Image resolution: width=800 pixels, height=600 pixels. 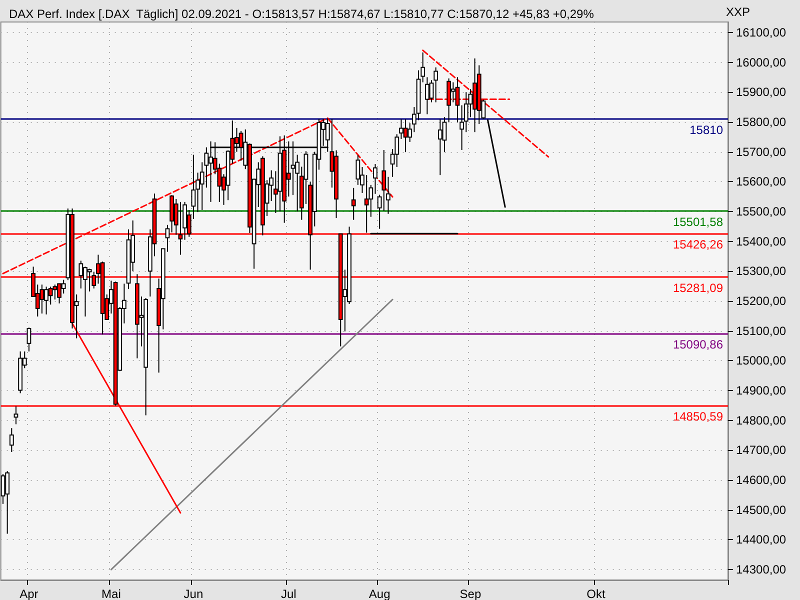 I want to click on y-tick-label: 15900,00, so click(x=761, y=92).